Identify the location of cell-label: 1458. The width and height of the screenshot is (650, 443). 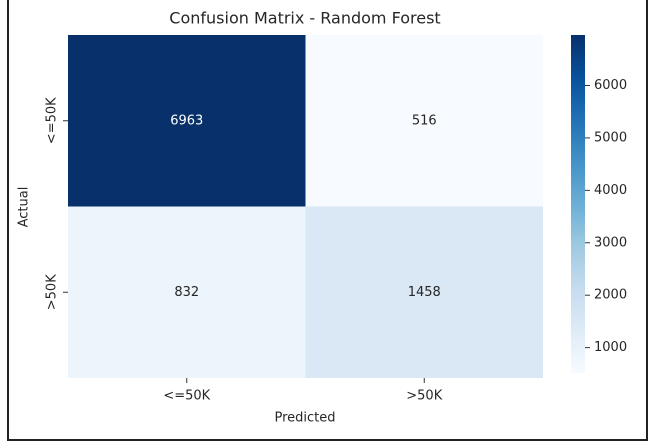
(424, 292).